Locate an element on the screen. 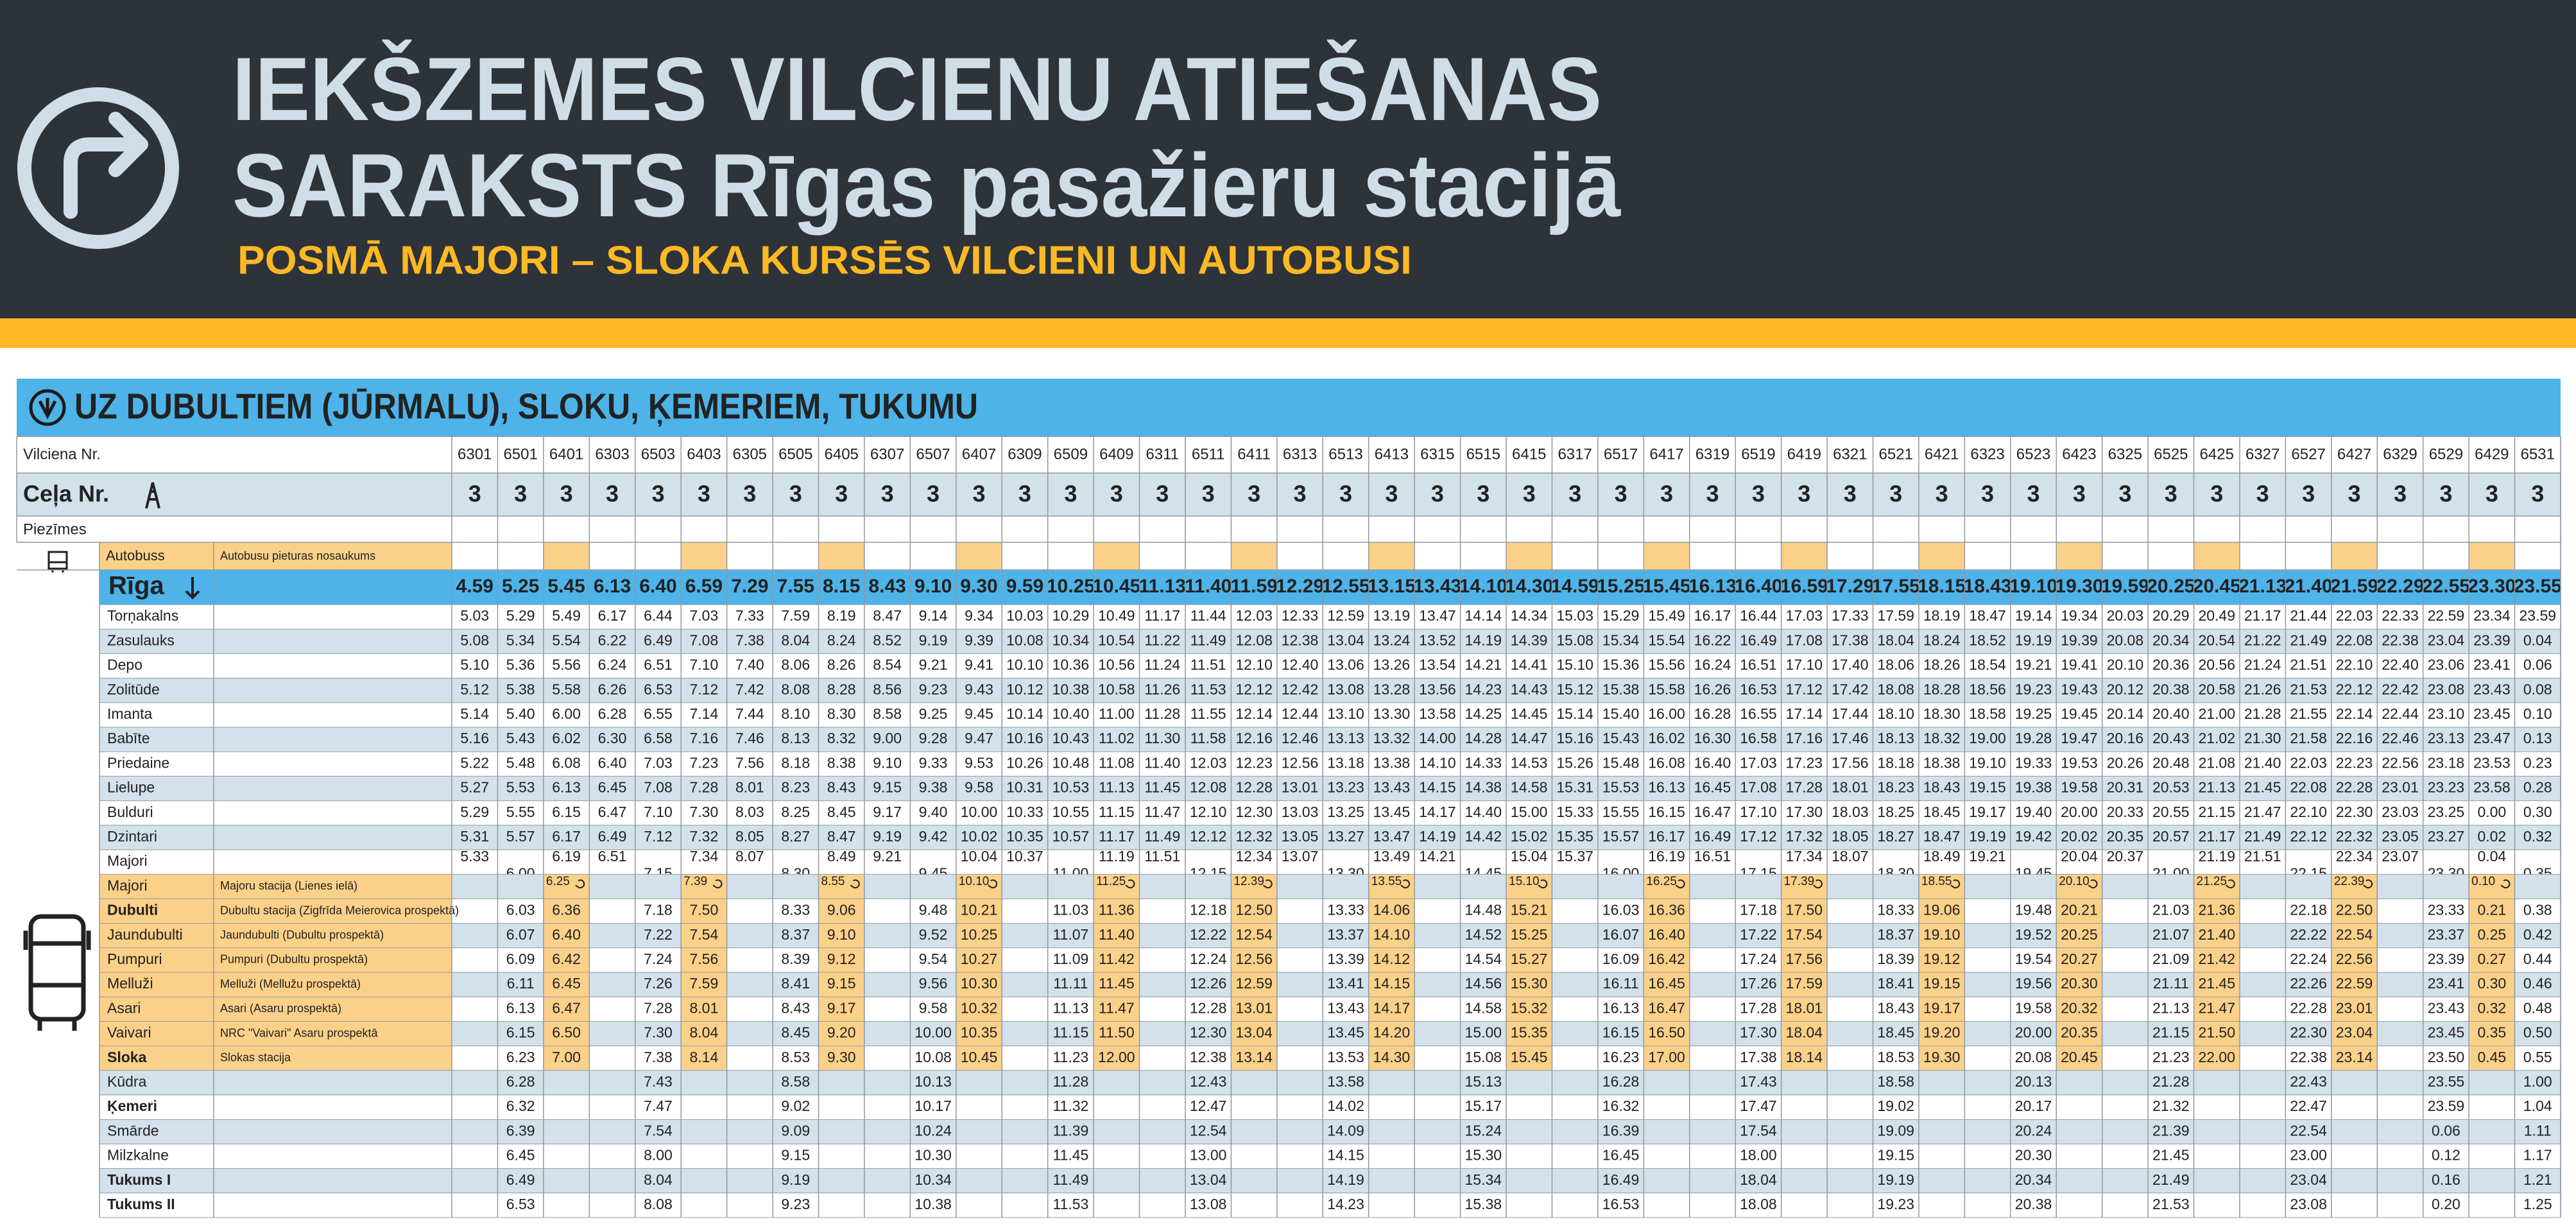 Image resolution: width=2576 pixels, height=1231 pixels. train-time: 8.01 is located at coordinates (749, 787).